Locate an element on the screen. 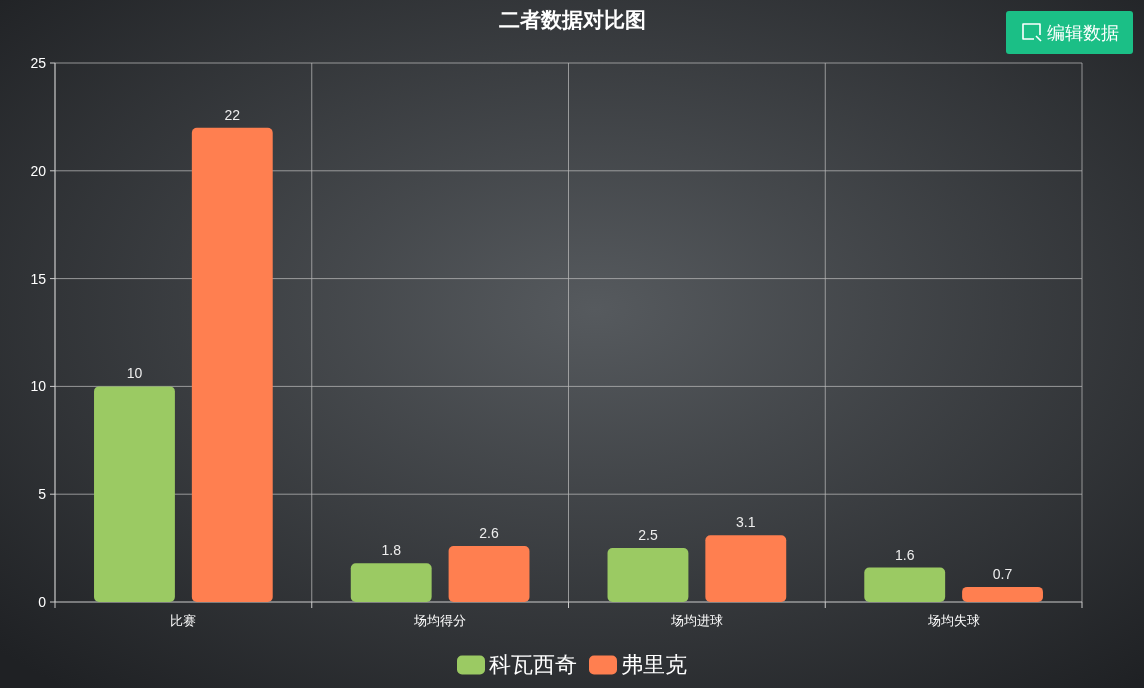 The image size is (1144, 688). y-tick-label: 10 is located at coordinates (38, 386).